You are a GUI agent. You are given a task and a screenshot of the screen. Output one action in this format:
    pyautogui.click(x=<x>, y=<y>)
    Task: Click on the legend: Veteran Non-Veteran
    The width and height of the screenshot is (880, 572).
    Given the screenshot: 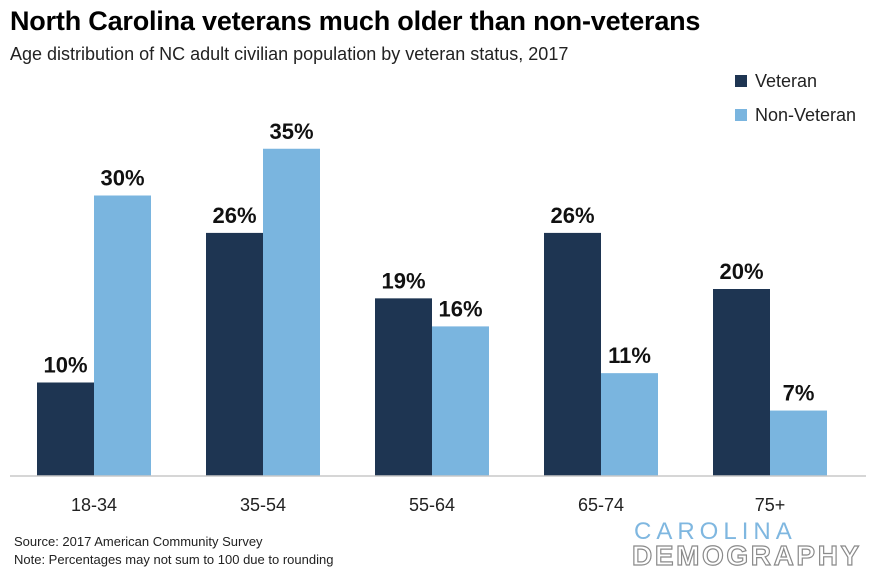 What is the action you would take?
    pyautogui.click(x=795, y=98)
    